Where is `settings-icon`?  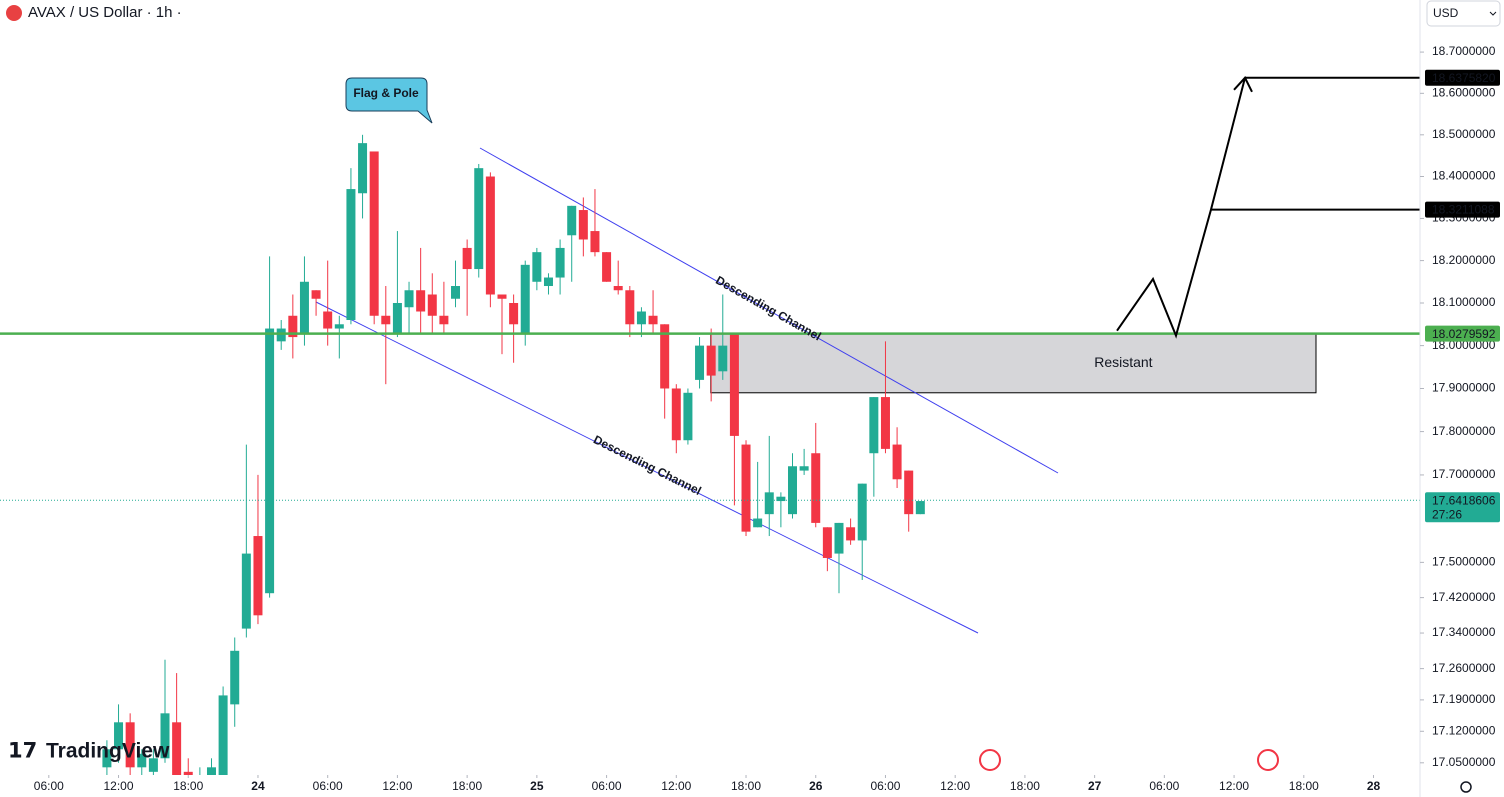 settings-icon is located at coordinates (1466, 787).